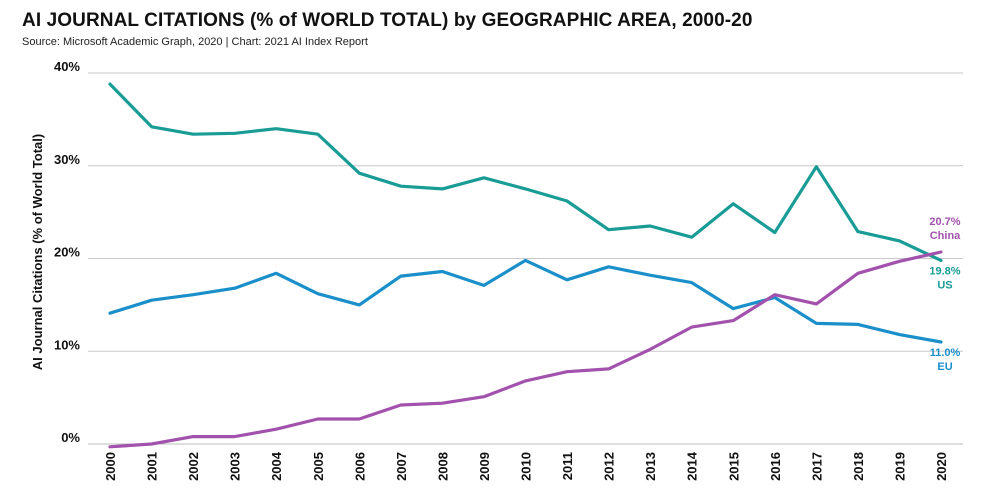 Image resolution: width=1000 pixels, height=493 pixels. I want to click on y-tick-label: 20%, so click(67, 252).